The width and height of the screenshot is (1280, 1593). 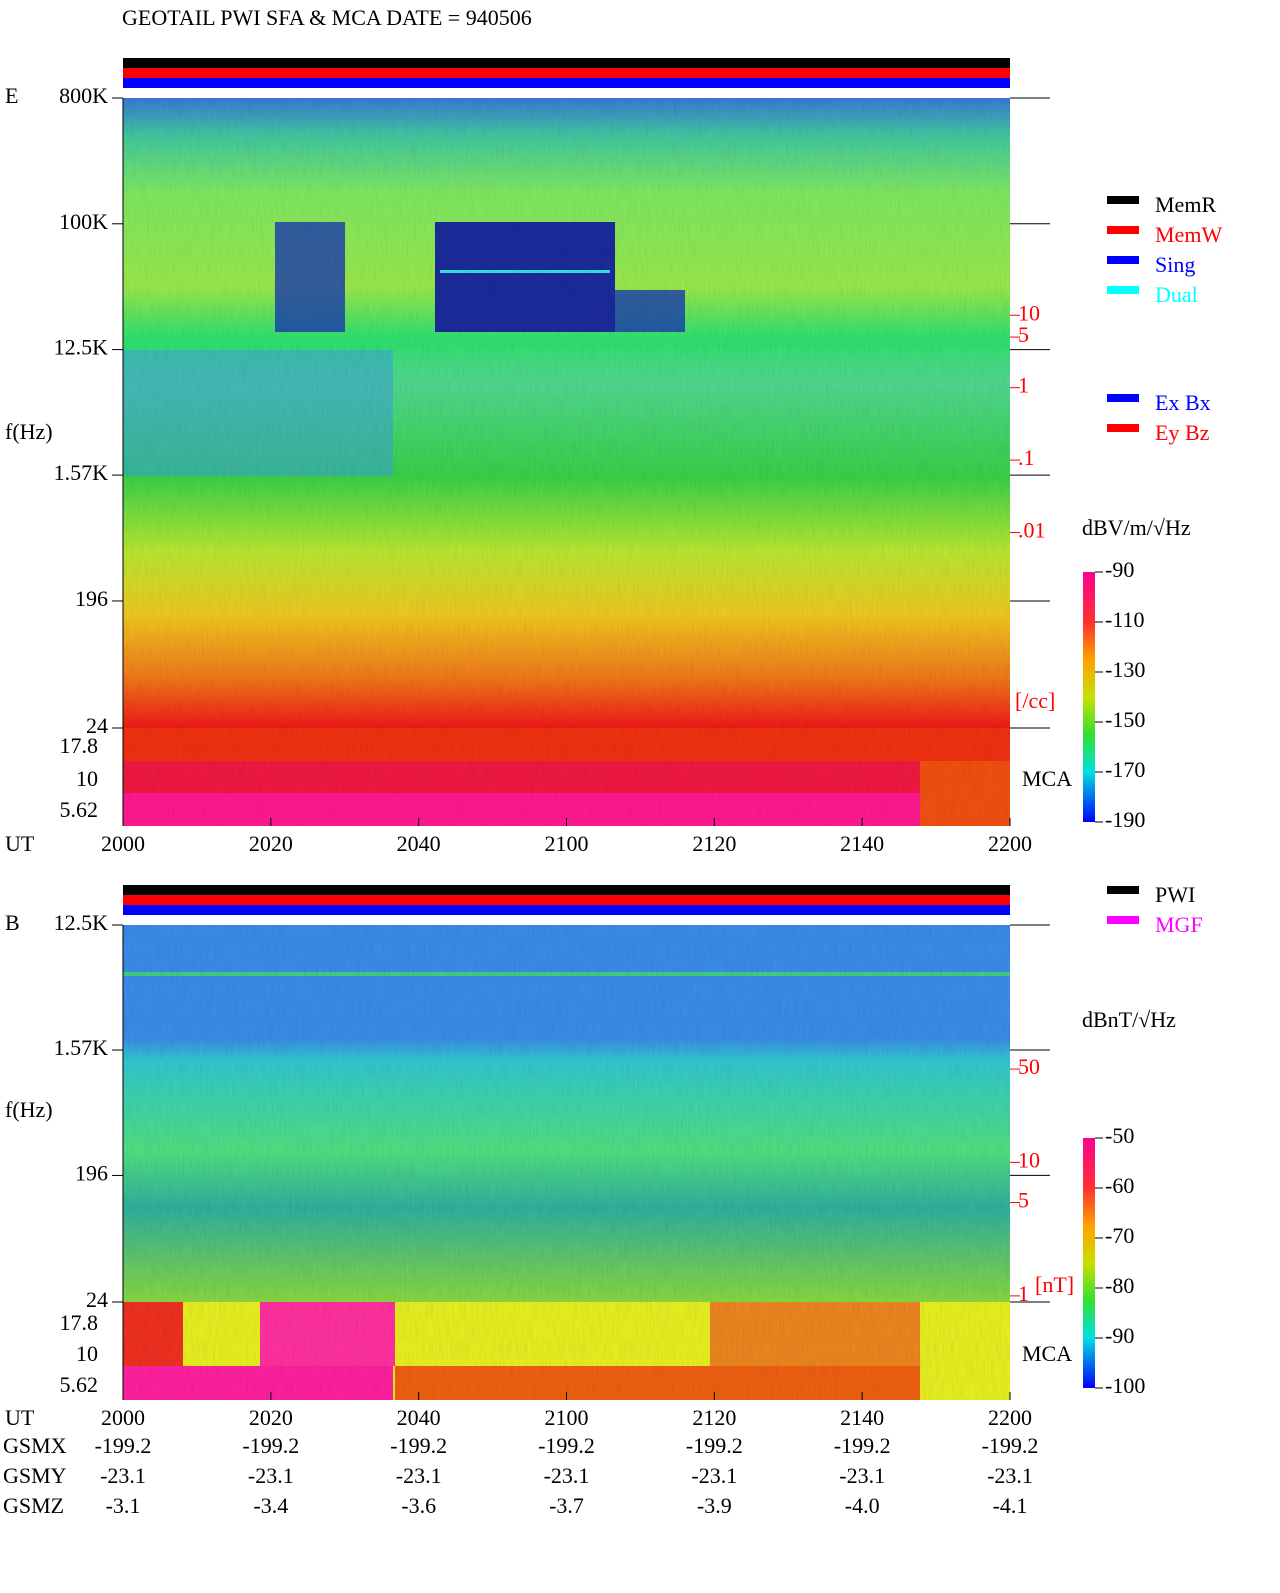 What do you see at coordinates (1175, 894) in the screenshot?
I see `legend-label: PWI` at bounding box center [1175, 894].